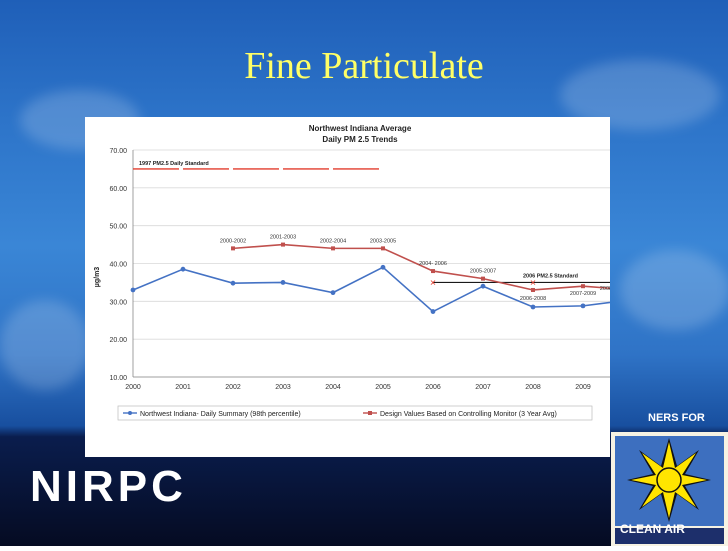 The image size is (728, 551). Describe the element at coordinates (118, 265) in the screenshot. I see `y-tick-label: 40.00` at that location.